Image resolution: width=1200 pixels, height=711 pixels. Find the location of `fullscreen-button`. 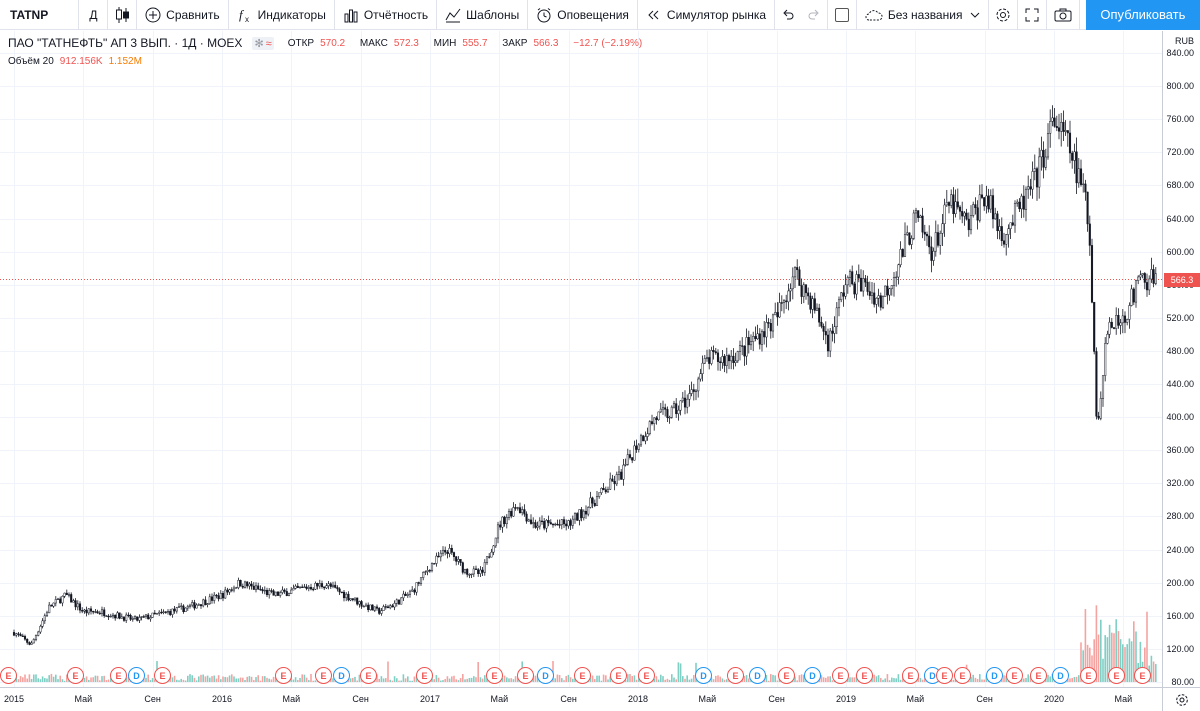

fullscreen-button is located at coordinates (1033, 15).